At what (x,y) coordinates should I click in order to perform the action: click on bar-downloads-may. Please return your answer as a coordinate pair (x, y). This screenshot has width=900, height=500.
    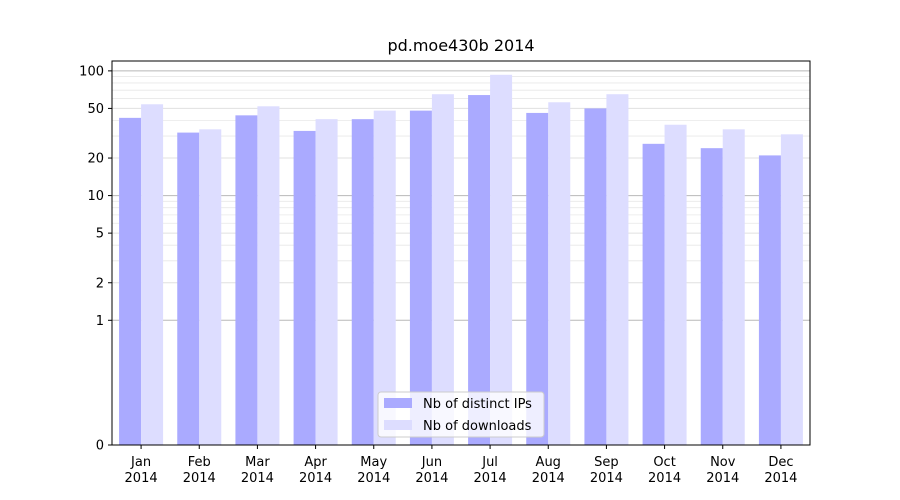
    Looking at the image, I should click on (384, 277).